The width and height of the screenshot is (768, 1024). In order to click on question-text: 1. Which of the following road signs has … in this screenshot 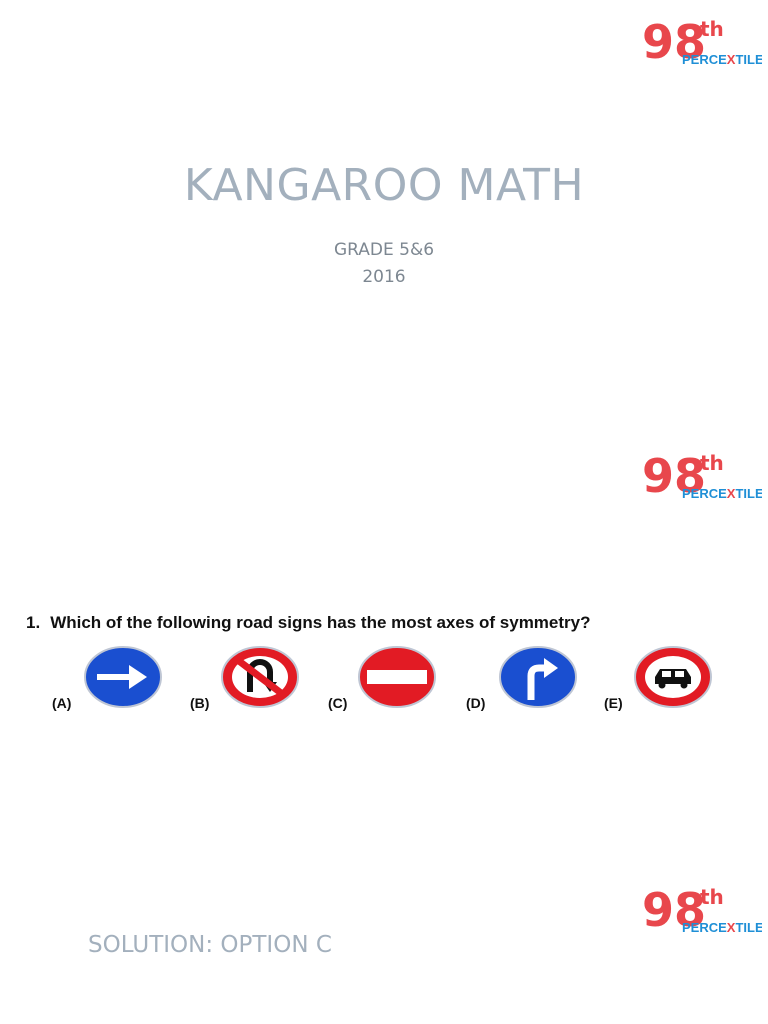, I will do `click(308, 622)`.